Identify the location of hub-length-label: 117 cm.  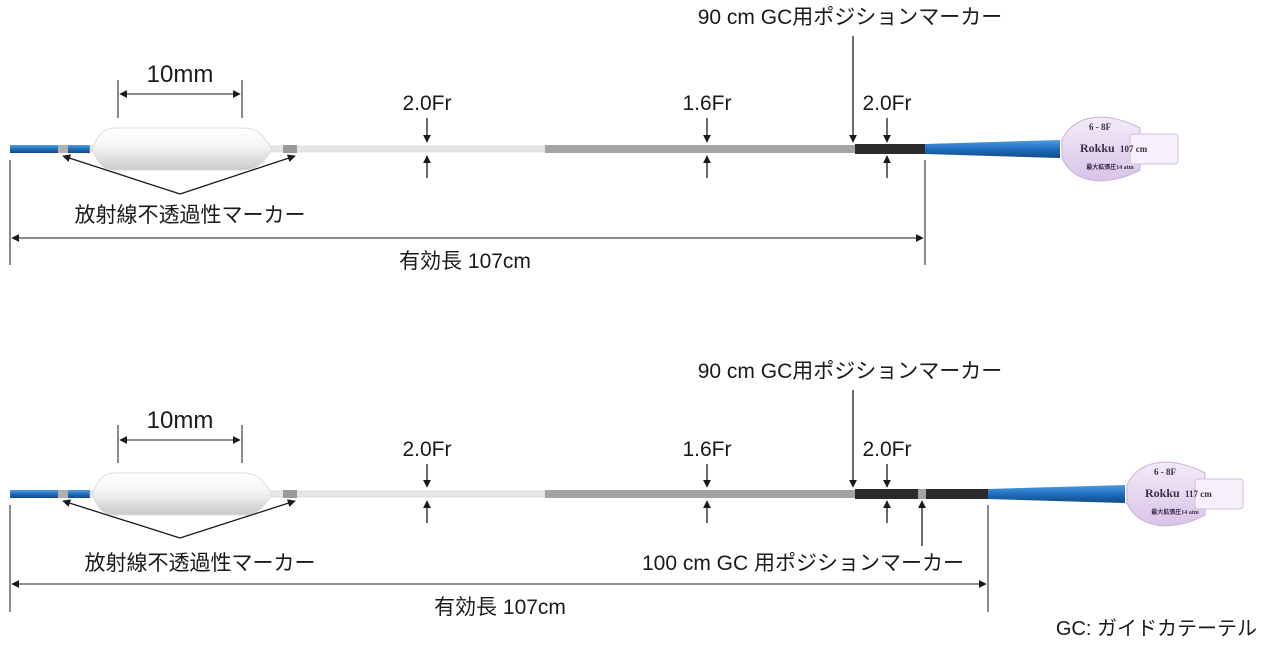
(1198, 494).